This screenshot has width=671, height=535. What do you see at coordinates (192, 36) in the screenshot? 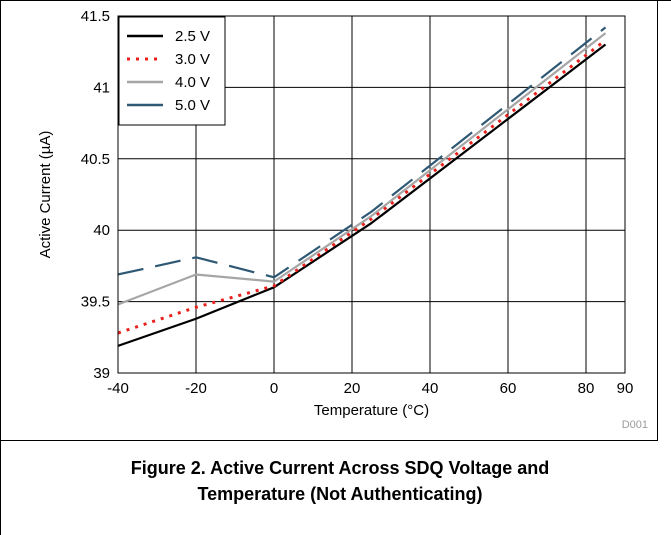
I see `legend-label: 2.5 V` at bounding box center [192, 36].